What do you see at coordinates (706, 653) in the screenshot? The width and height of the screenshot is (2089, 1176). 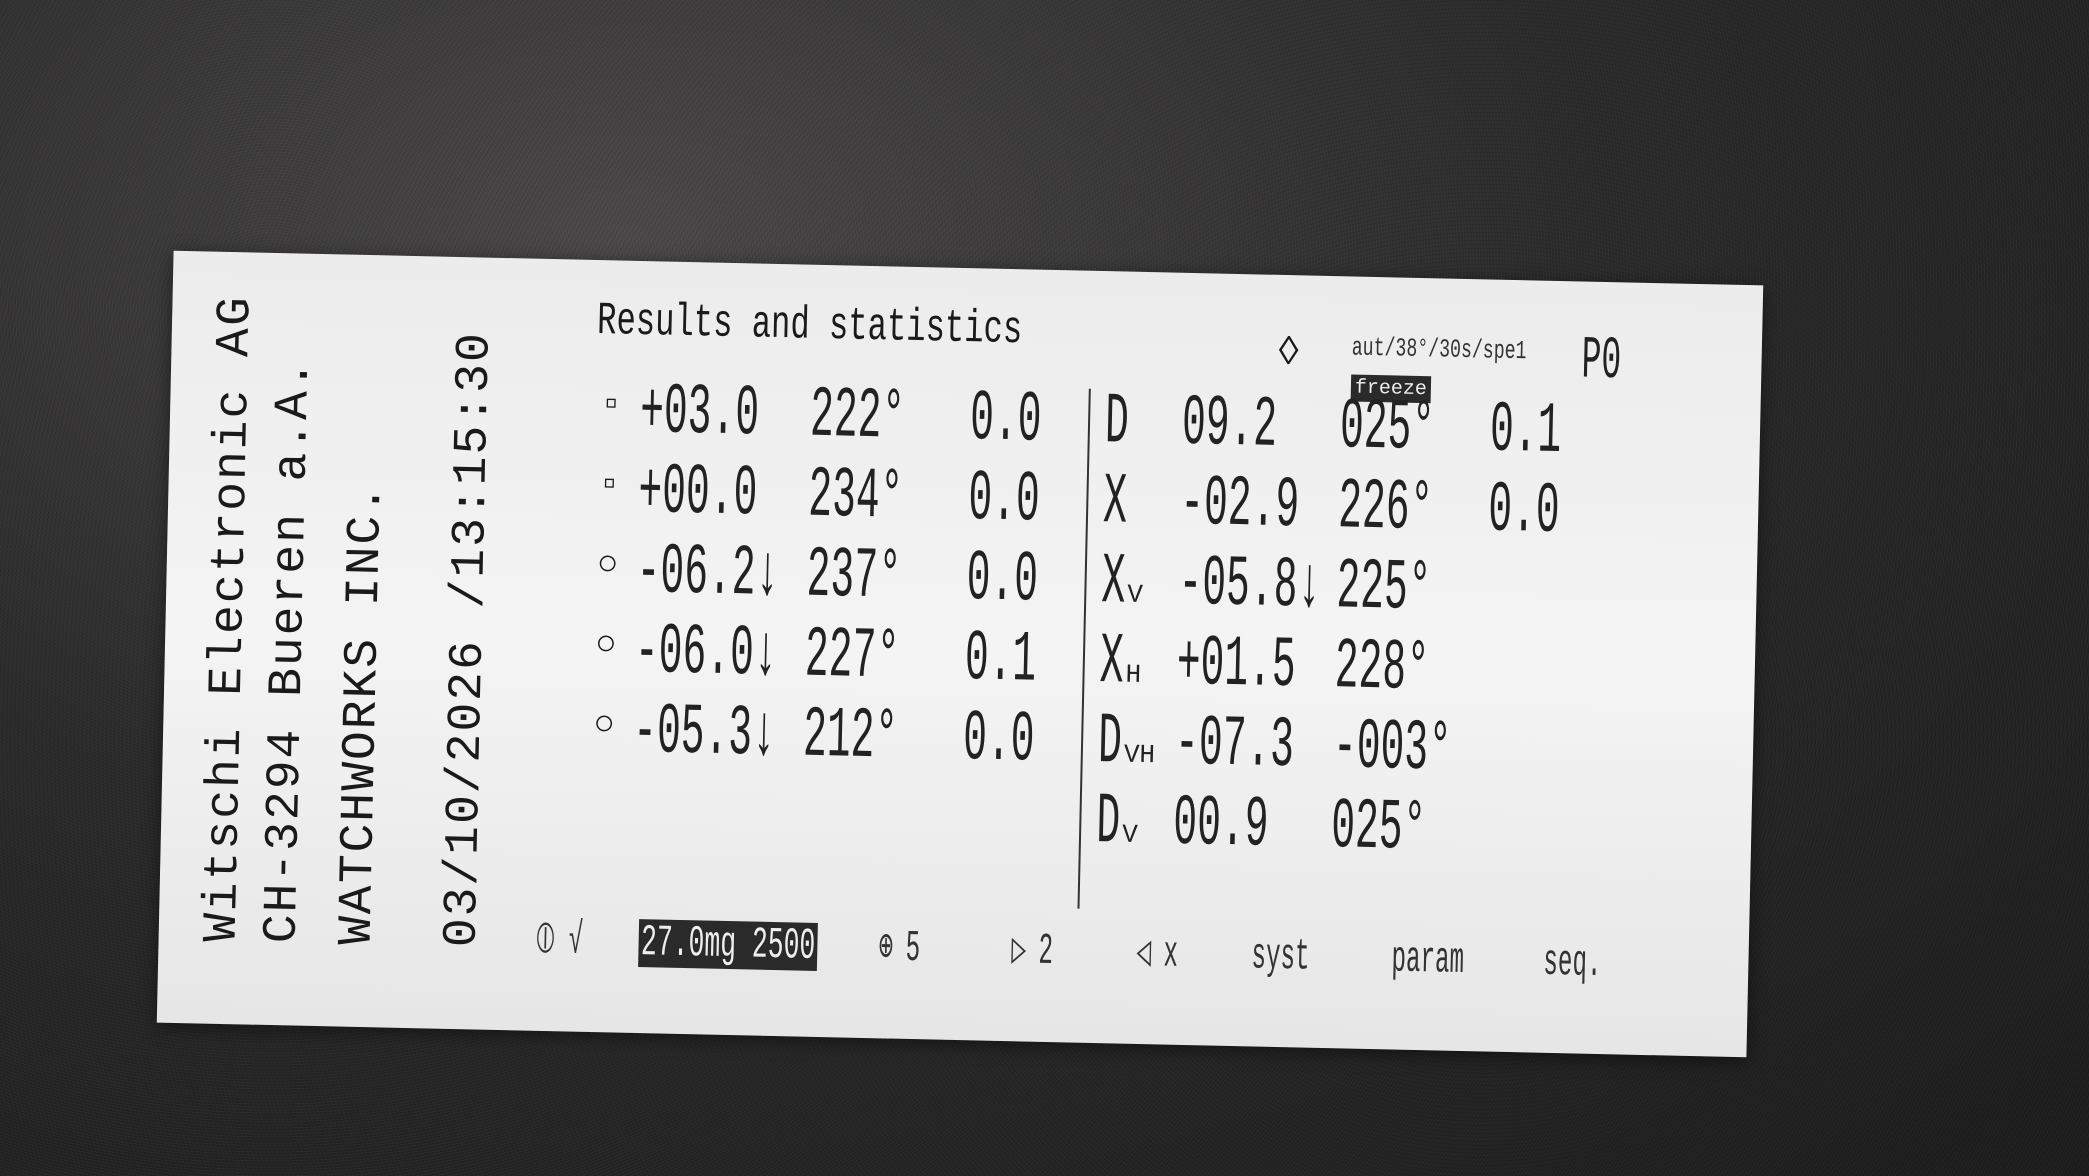 I see `rate-value: -06.0↓` at bounding box center [706, 653].